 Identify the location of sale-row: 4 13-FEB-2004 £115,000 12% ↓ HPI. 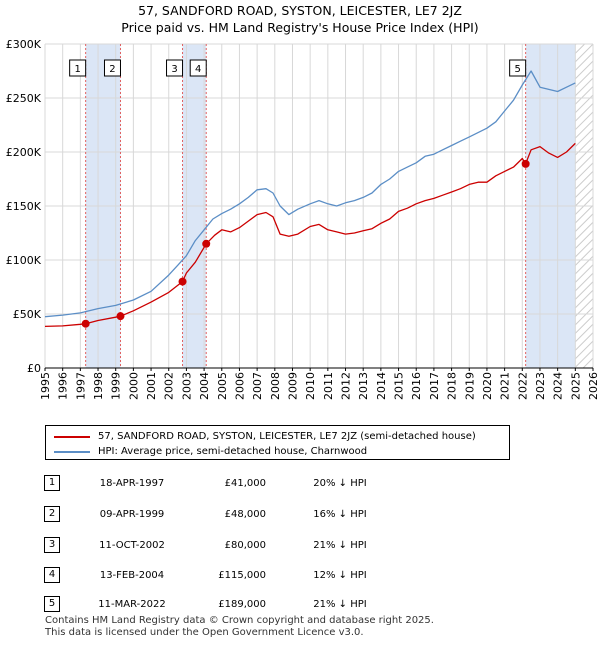
(300, 577).